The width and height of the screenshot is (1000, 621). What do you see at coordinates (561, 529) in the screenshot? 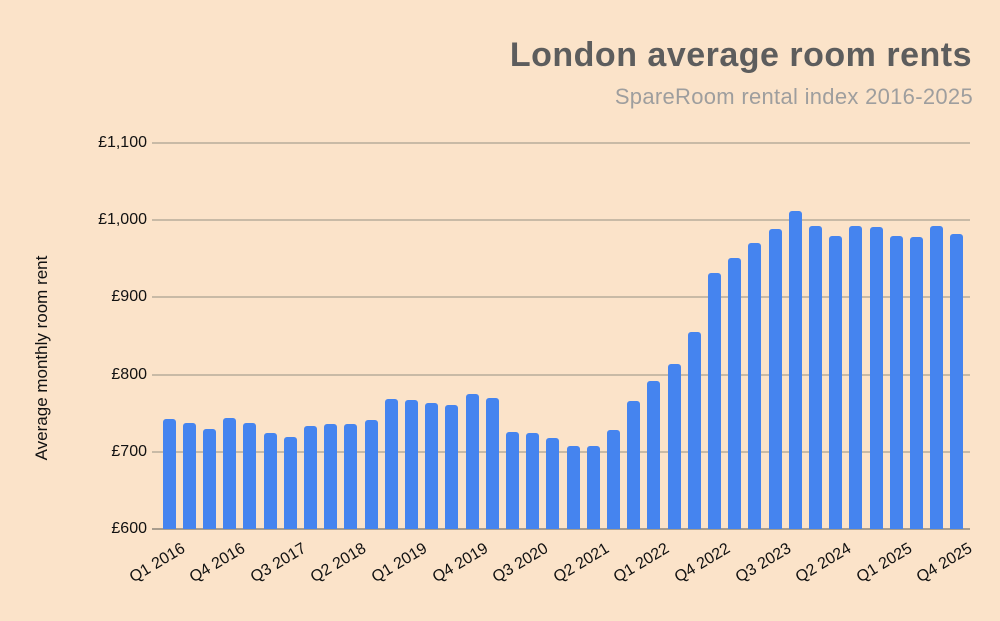
I see `x-axis-baseline` at bounding box center [561, 529].